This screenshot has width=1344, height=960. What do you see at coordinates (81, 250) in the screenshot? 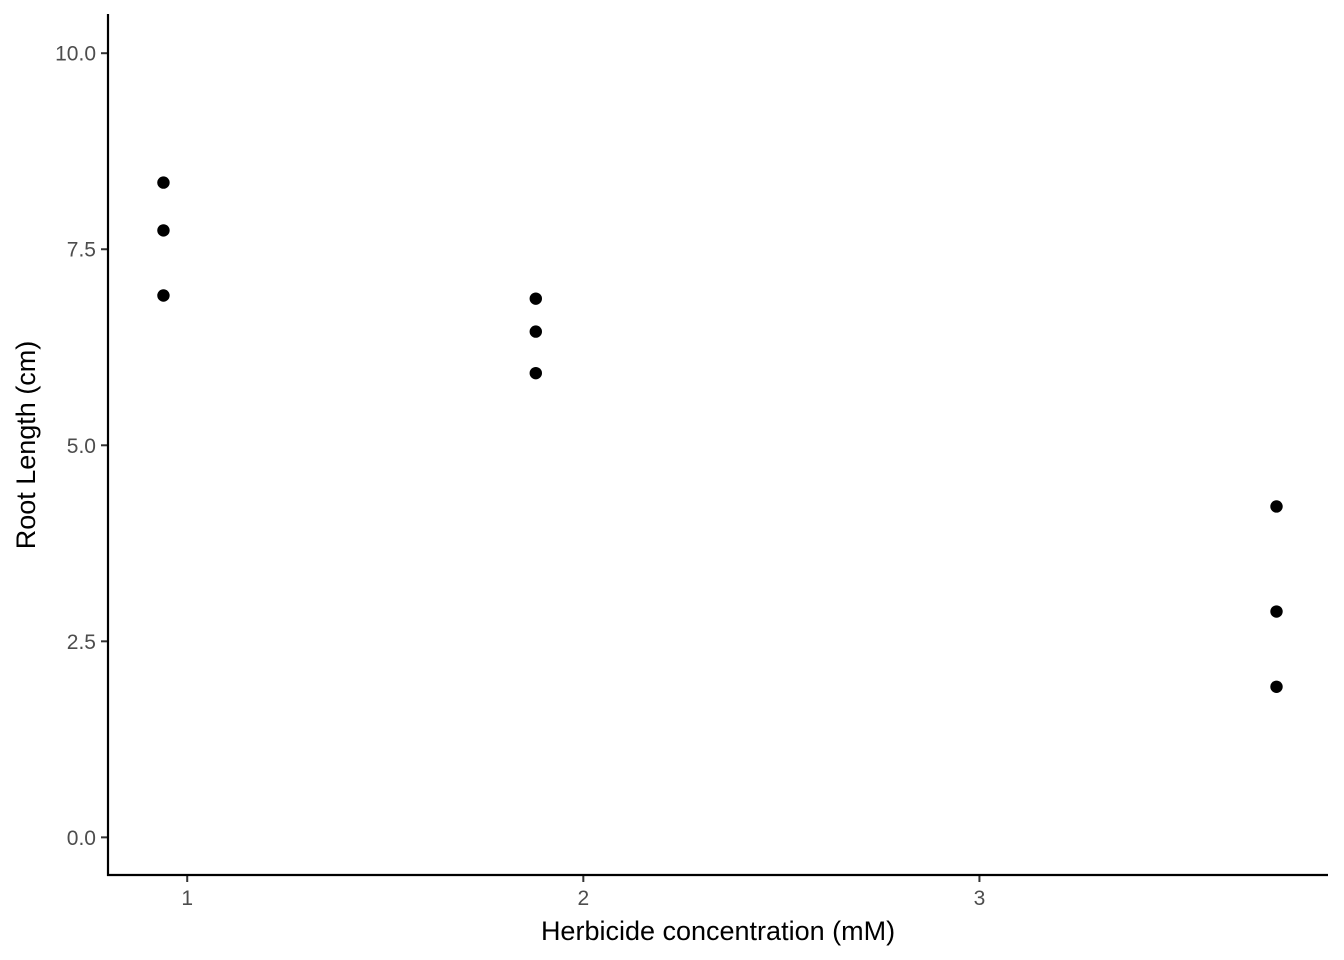
I see `y-tick-label: 7.5` at bounding box center [81, 250].